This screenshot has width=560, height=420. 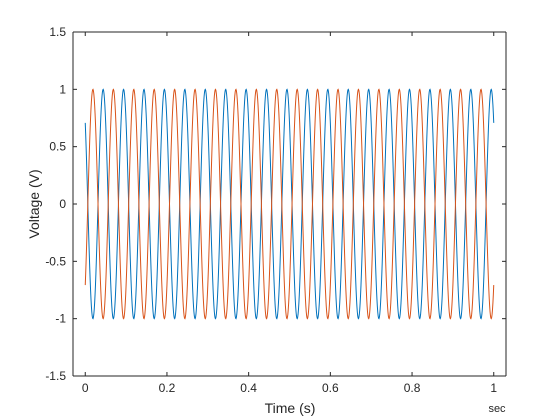 What do you see at coordinates (167, 388) in the screenshot?
I see `x-tick-label: 0.2` at bounding box center [167, 388].